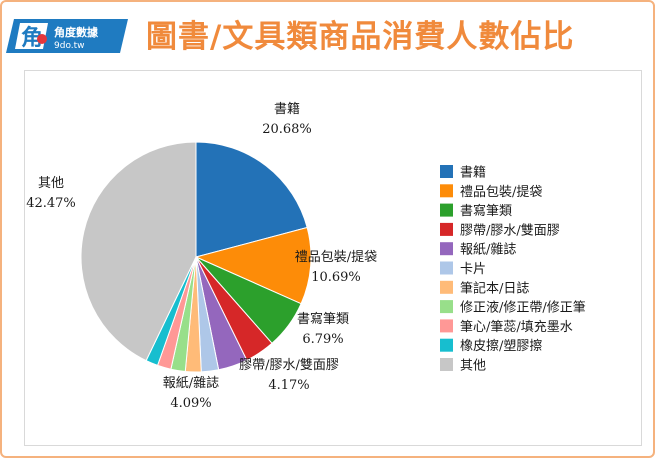  Describe the element at coordinates (510, 230) in the screenshot. I see `legend-label-4: 膠帶/膠水/雙面膠` at that location.